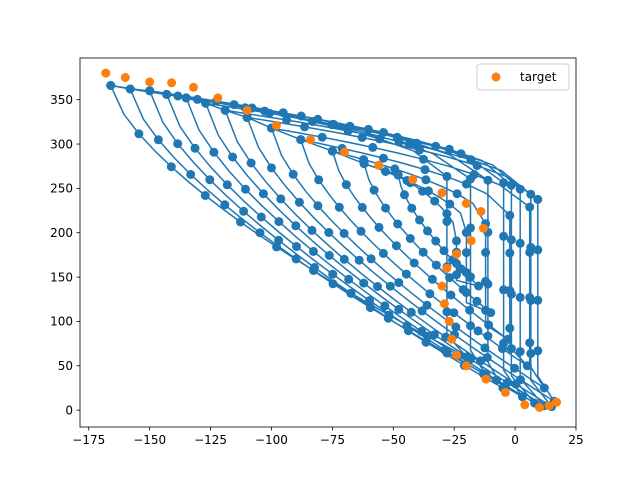 This screenshot has height=480, width=640. I want to click on legend-box, so click(523, 77).